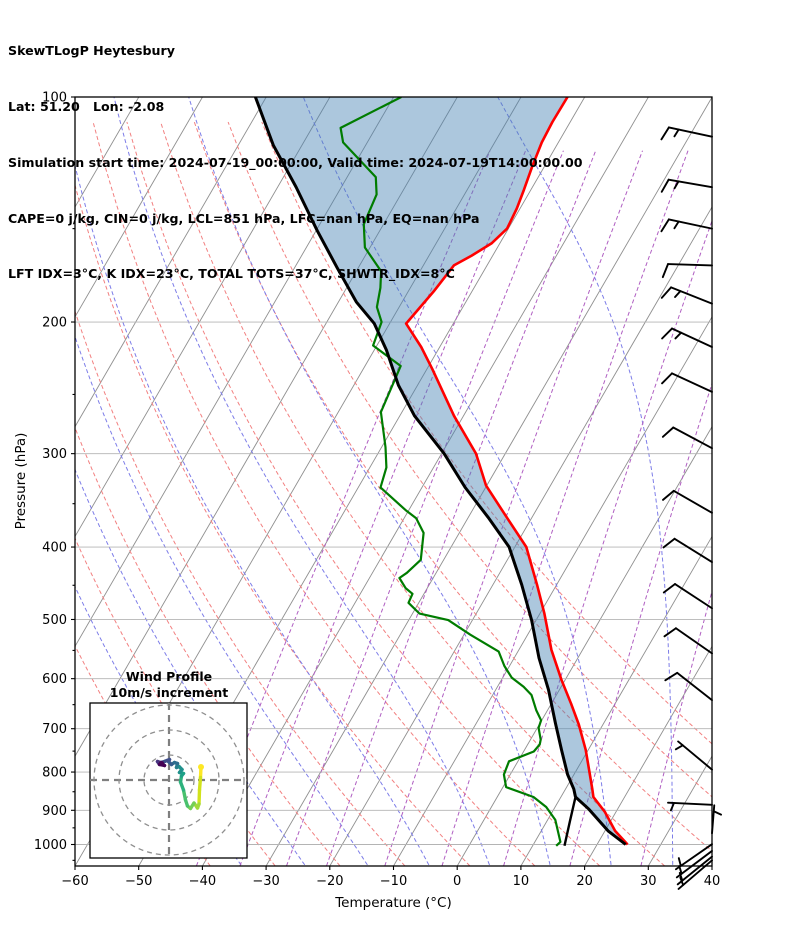 This screenshot has height=937, width=794. Describe the element at coordinates (86, 106) in the screenshot. I see `chart-latlon: Lat: 51.20 Lon: -2.08` at that location.